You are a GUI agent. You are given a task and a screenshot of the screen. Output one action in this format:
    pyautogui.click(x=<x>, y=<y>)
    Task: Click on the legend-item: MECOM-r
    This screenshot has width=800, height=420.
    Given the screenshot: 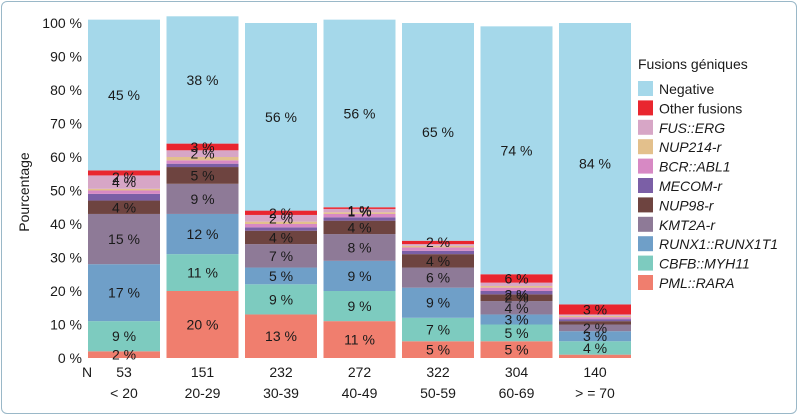 What is the action you would take?
    pyautogui.click(x=680, y=186)
    